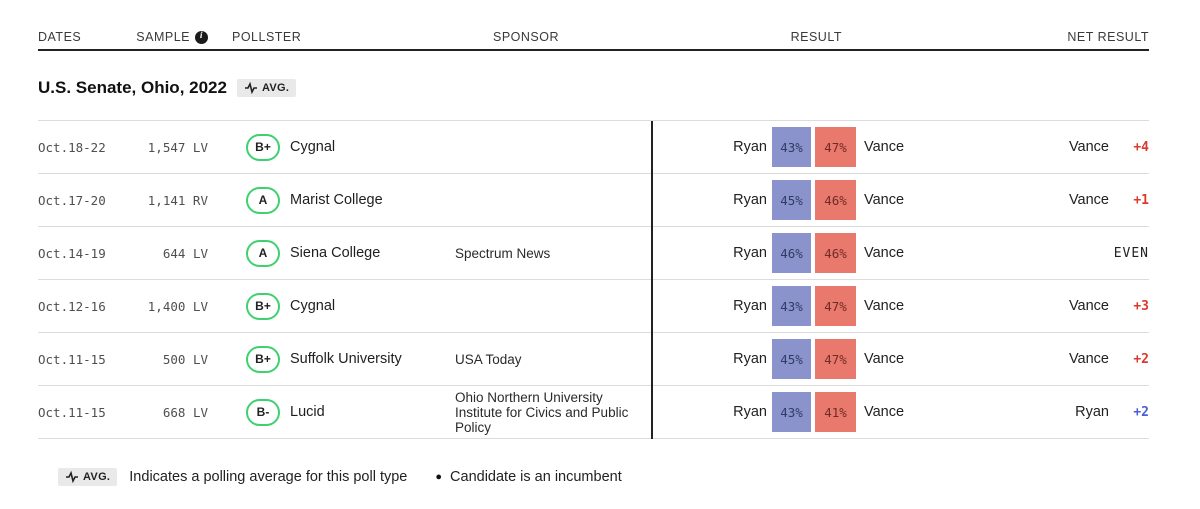  What do you see at coordinates (346, 359) in the screenshot?
I see `pollster-name: Suffolk University` at bounding box center [346, 359].